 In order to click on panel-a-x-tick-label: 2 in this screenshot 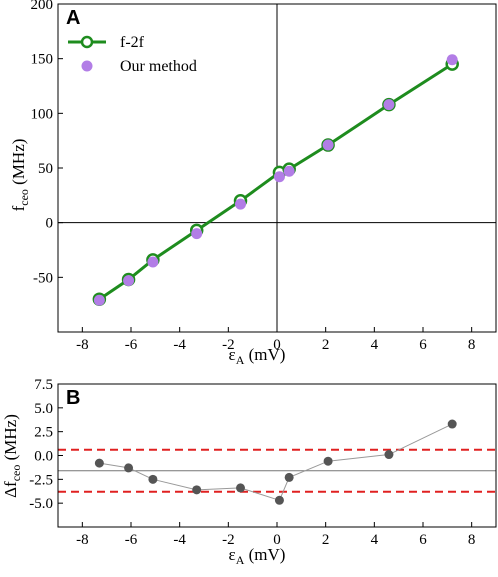, I will do `click(326, 345)`.